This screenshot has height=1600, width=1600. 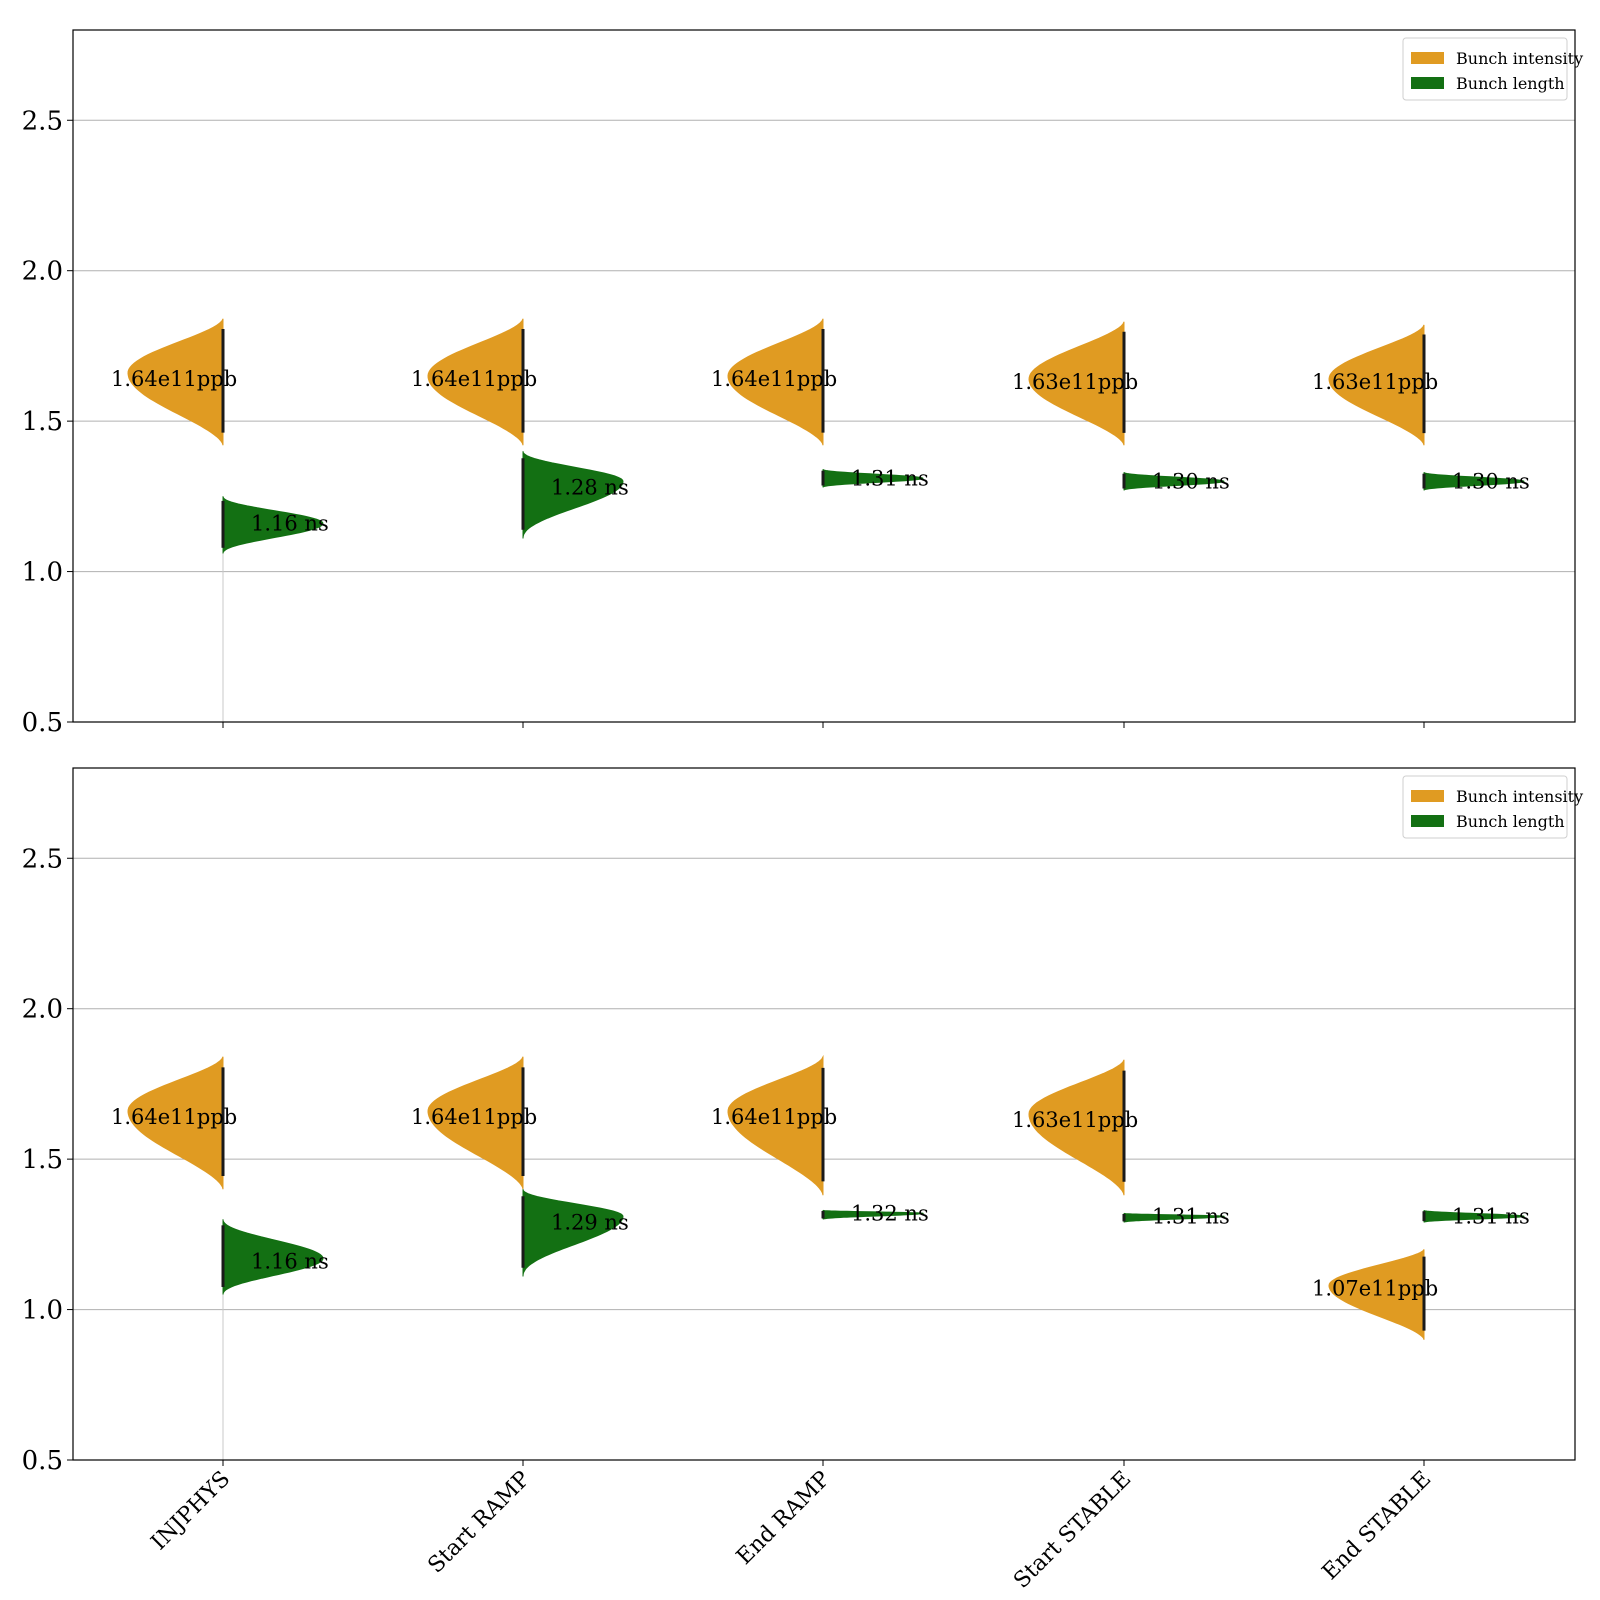 I want to click on length-value-label: 1.32 ns, so click(x=890, y=1213).